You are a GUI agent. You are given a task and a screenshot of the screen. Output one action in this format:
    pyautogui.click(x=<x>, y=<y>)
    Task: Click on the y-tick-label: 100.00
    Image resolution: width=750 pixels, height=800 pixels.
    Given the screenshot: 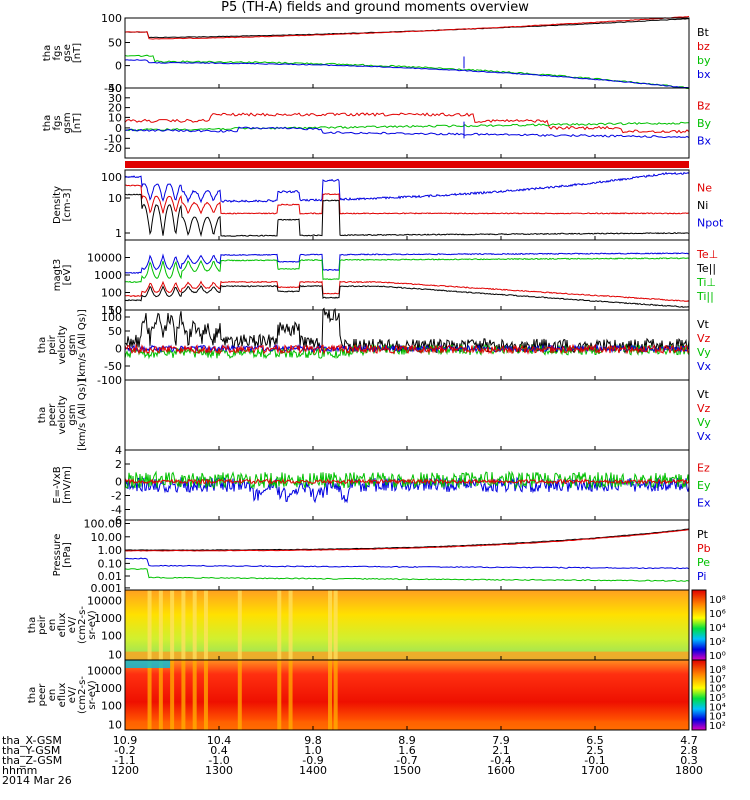 What is the action you would take?
    pyautogui.click(x=103, y=524)
    